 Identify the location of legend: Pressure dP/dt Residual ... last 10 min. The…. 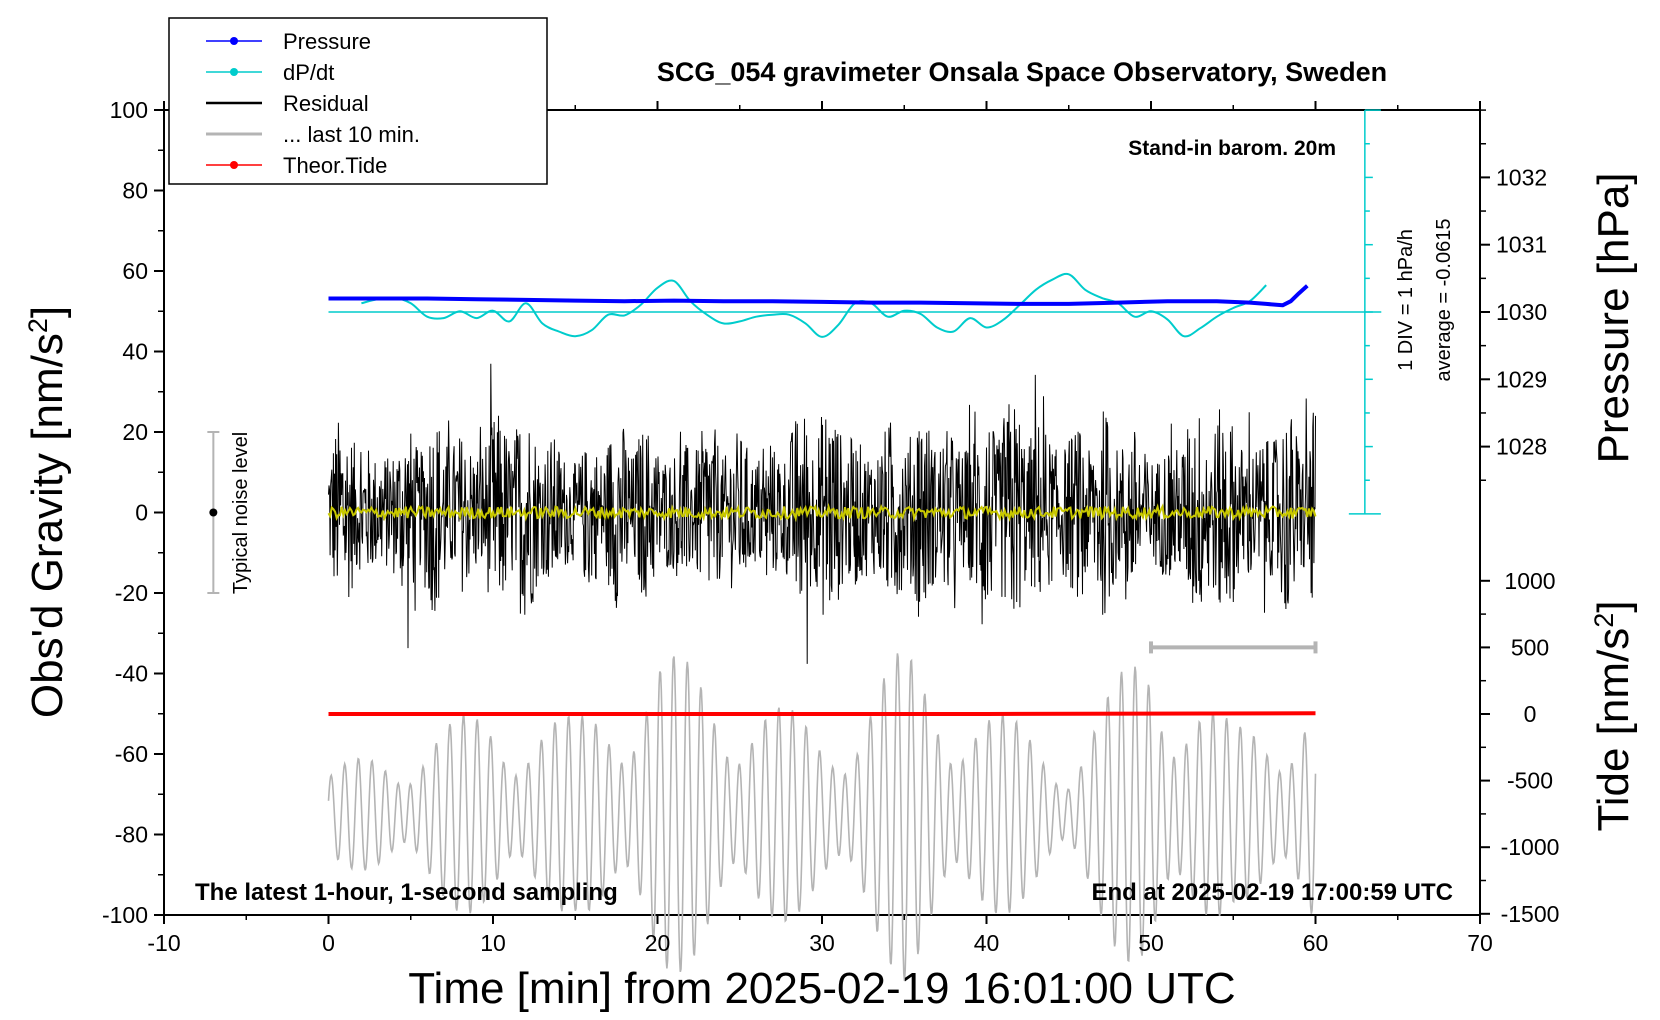
(358, 101).